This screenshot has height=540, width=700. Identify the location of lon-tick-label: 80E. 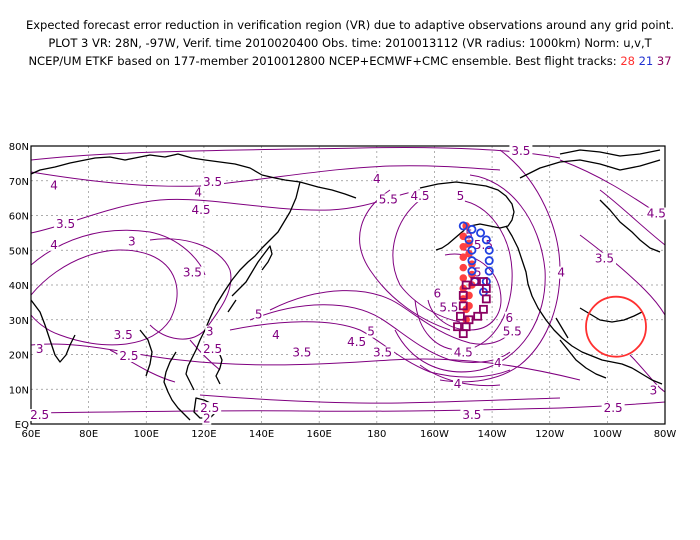
(88, 434).